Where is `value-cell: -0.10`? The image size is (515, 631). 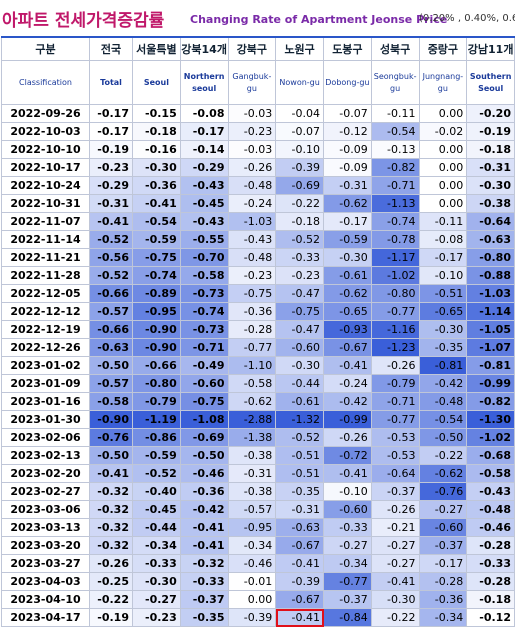
value-cell: -0.10 is located at coordinates (443, 275).